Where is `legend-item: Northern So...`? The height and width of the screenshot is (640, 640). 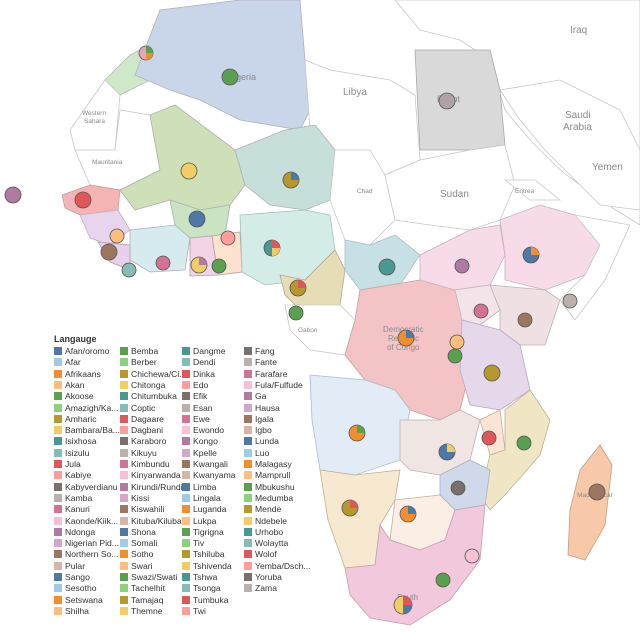 legend-item: Northern So... is located at coordinates (86, 554).